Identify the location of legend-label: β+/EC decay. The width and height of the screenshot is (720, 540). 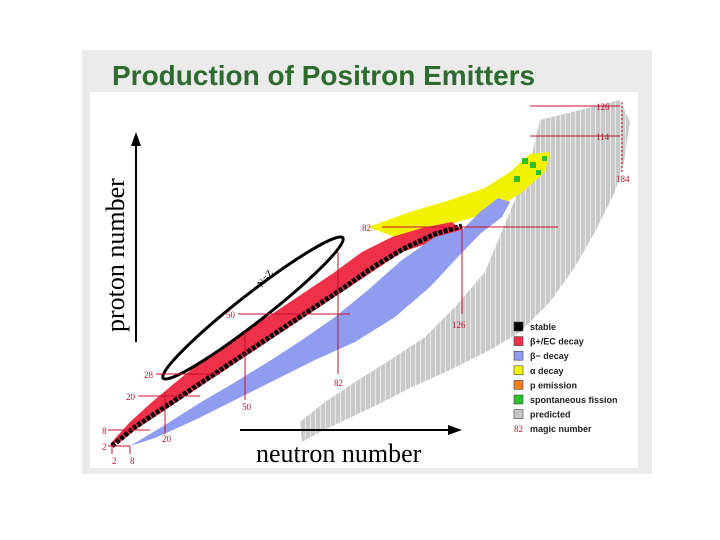
(557, 342).